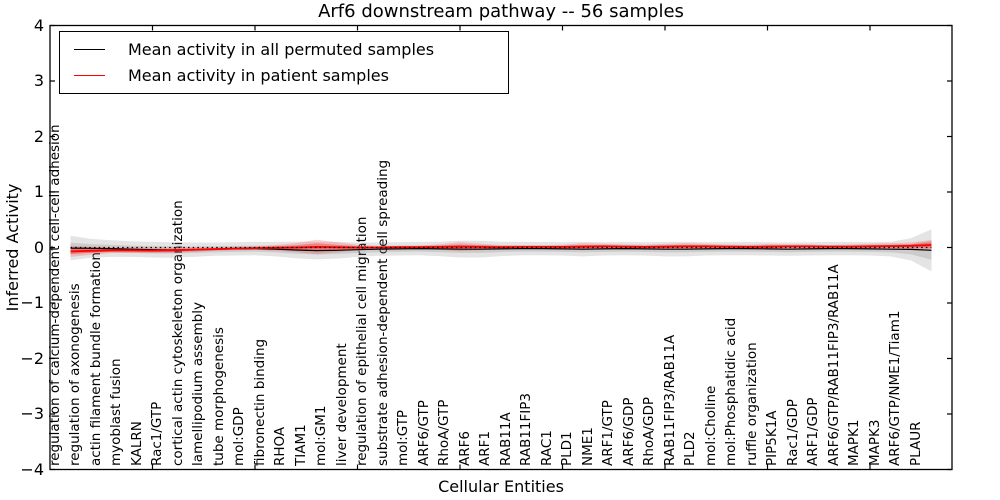 The width and height of the screenshot is (1000, 500). I want to click on x-tick-label: PIP5K1A, so click(772, 438).